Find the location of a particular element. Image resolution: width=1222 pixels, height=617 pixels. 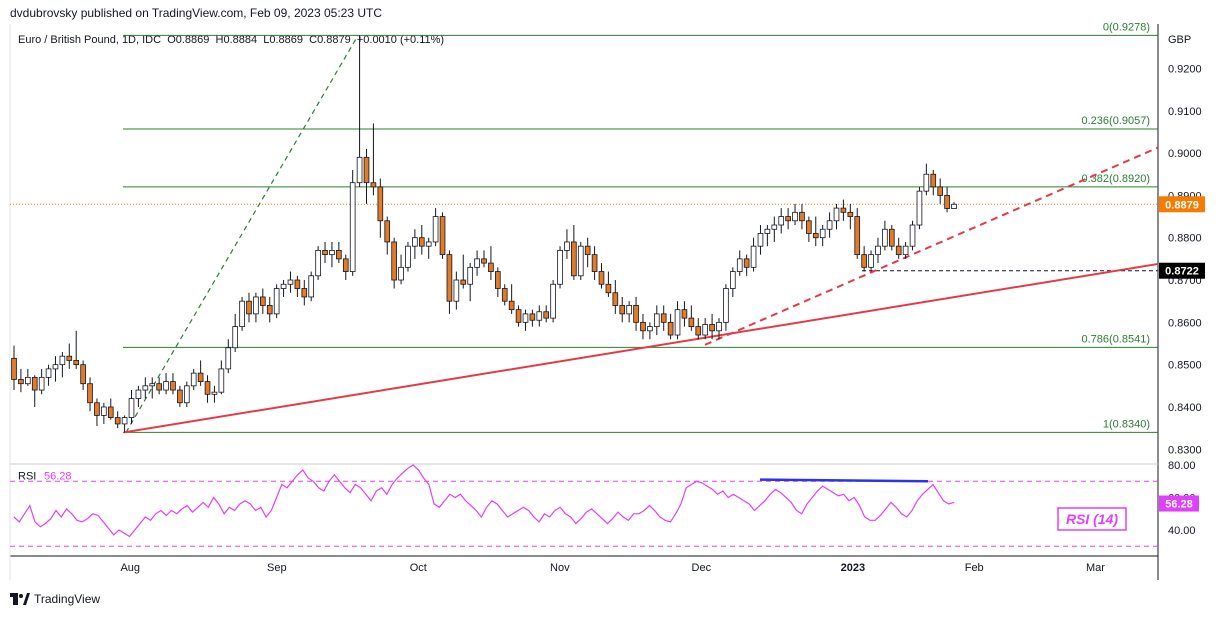

rsi-divergence-line is located at coordinates (844, 480).